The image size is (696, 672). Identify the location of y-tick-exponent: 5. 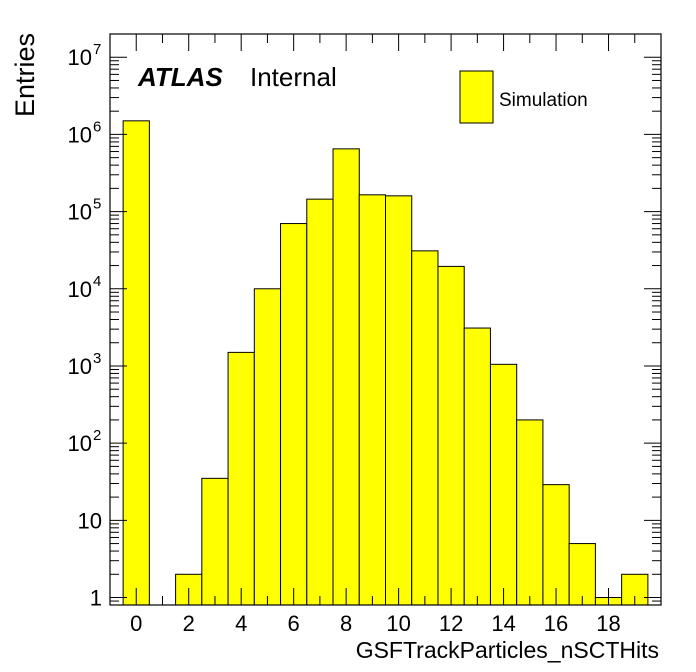
(97, 204).